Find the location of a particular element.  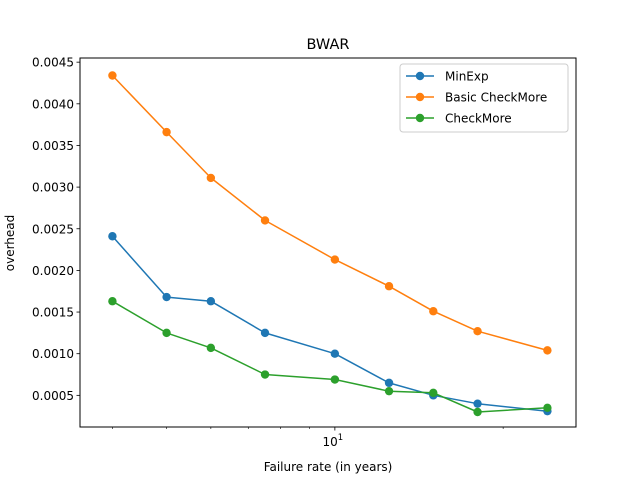

x-tick-base: 10 is located at coordinates (330, 442).